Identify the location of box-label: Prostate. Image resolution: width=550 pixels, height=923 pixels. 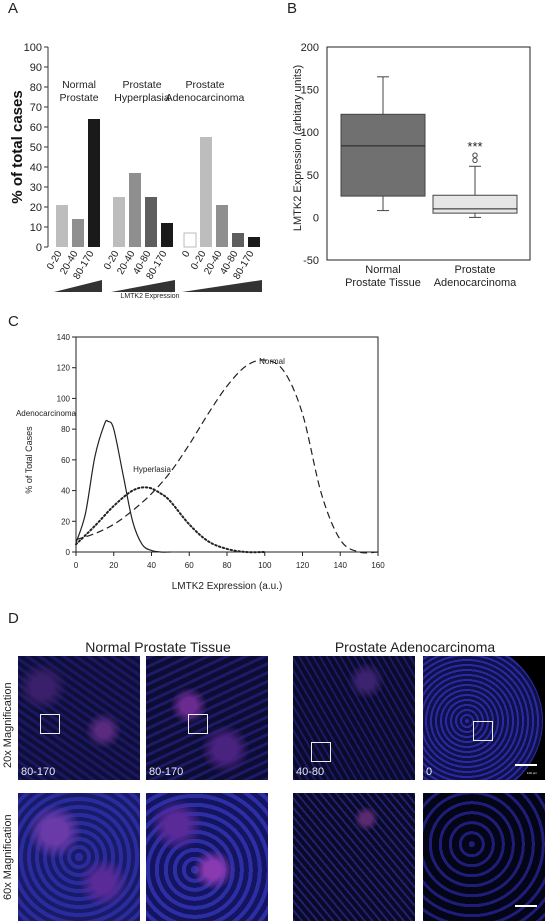
(475, 270).